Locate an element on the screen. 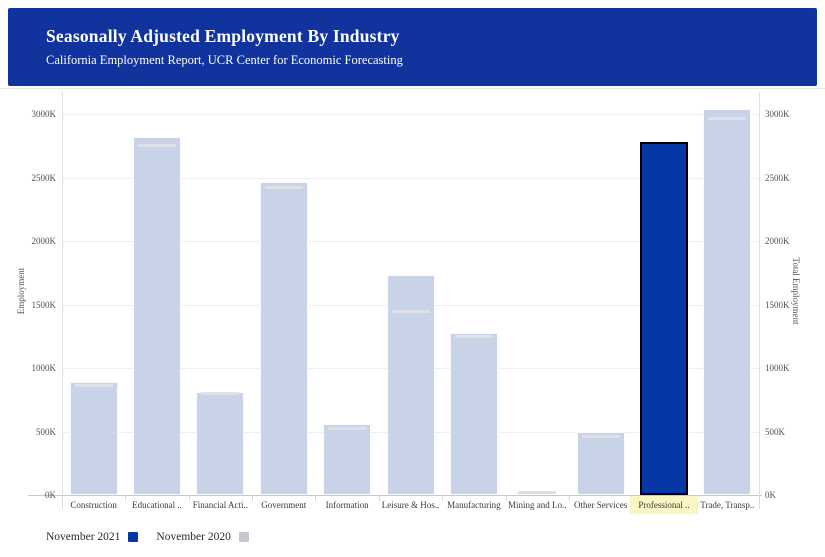  y-tick-label-left: 500K is located at coordinates (46, 431).